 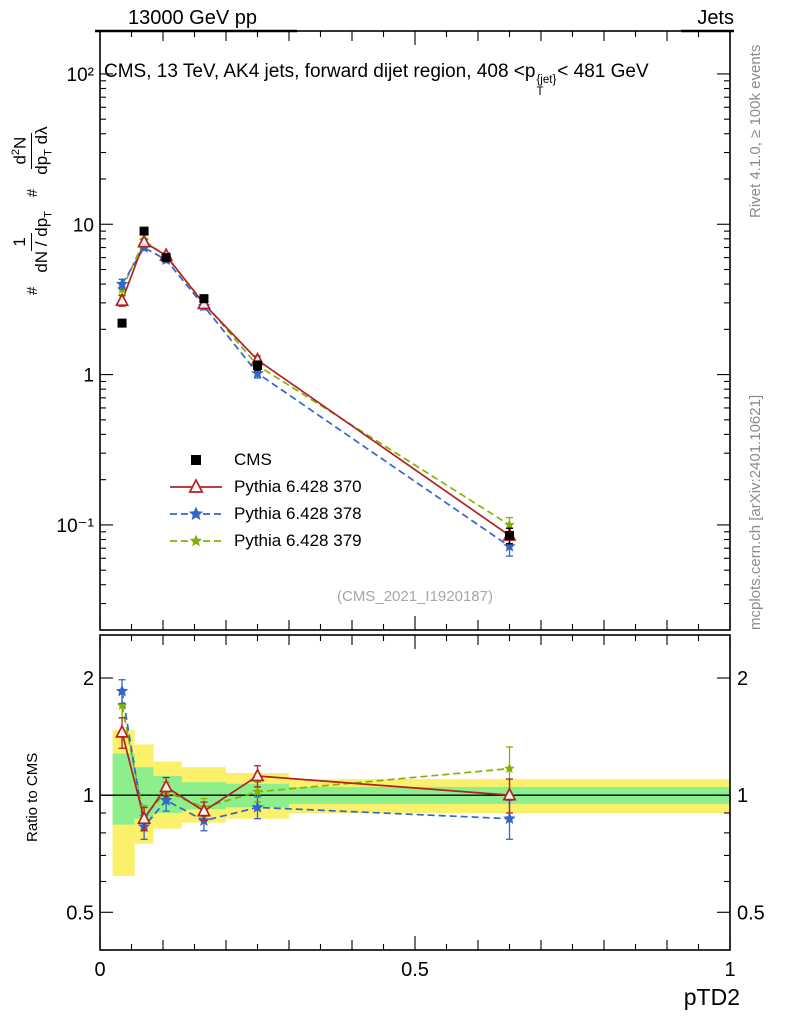 I want to click on title-superscript: {jet}, so click(x=546, y=80).